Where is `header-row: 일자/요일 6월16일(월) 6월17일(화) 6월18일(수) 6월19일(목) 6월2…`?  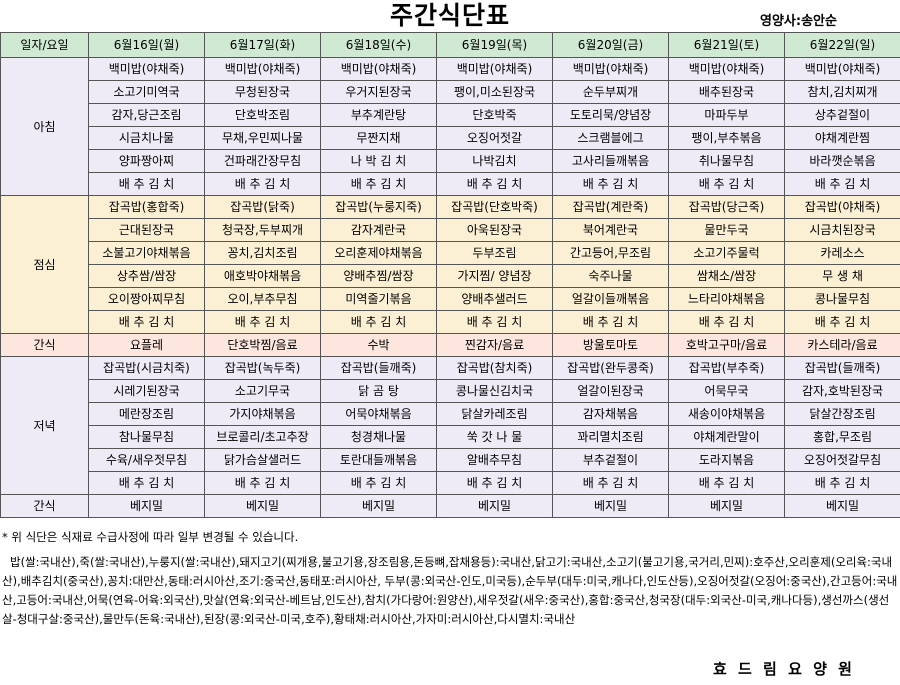
header-row: 일자/요일 6월16일(월) 6월17일(화) 6월18일(수) 6월19일(목) 6월2… is located at coordinates (450, 45).